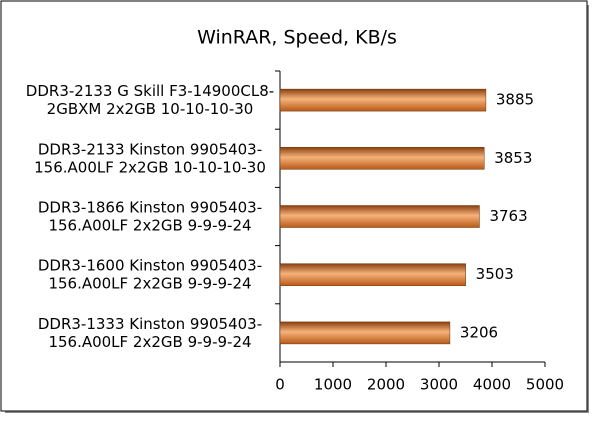 This screenshot has width=595, height=422. What do you see at coordinates (479, 332) in the screenshot?
I see `value-label: 3206` at bounding box center [479, 332].